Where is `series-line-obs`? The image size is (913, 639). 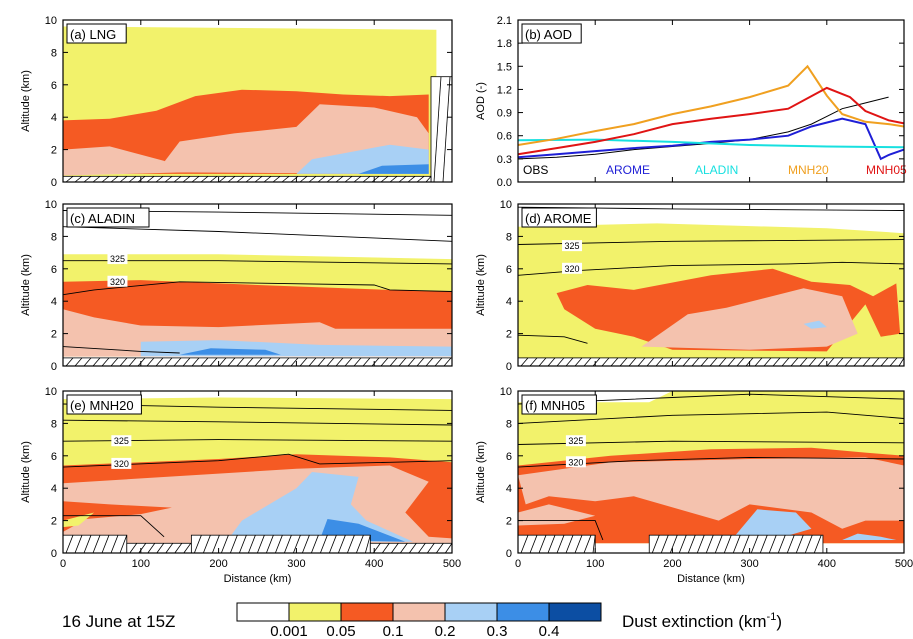
series-line-obs is located at coordinates (703, 128).